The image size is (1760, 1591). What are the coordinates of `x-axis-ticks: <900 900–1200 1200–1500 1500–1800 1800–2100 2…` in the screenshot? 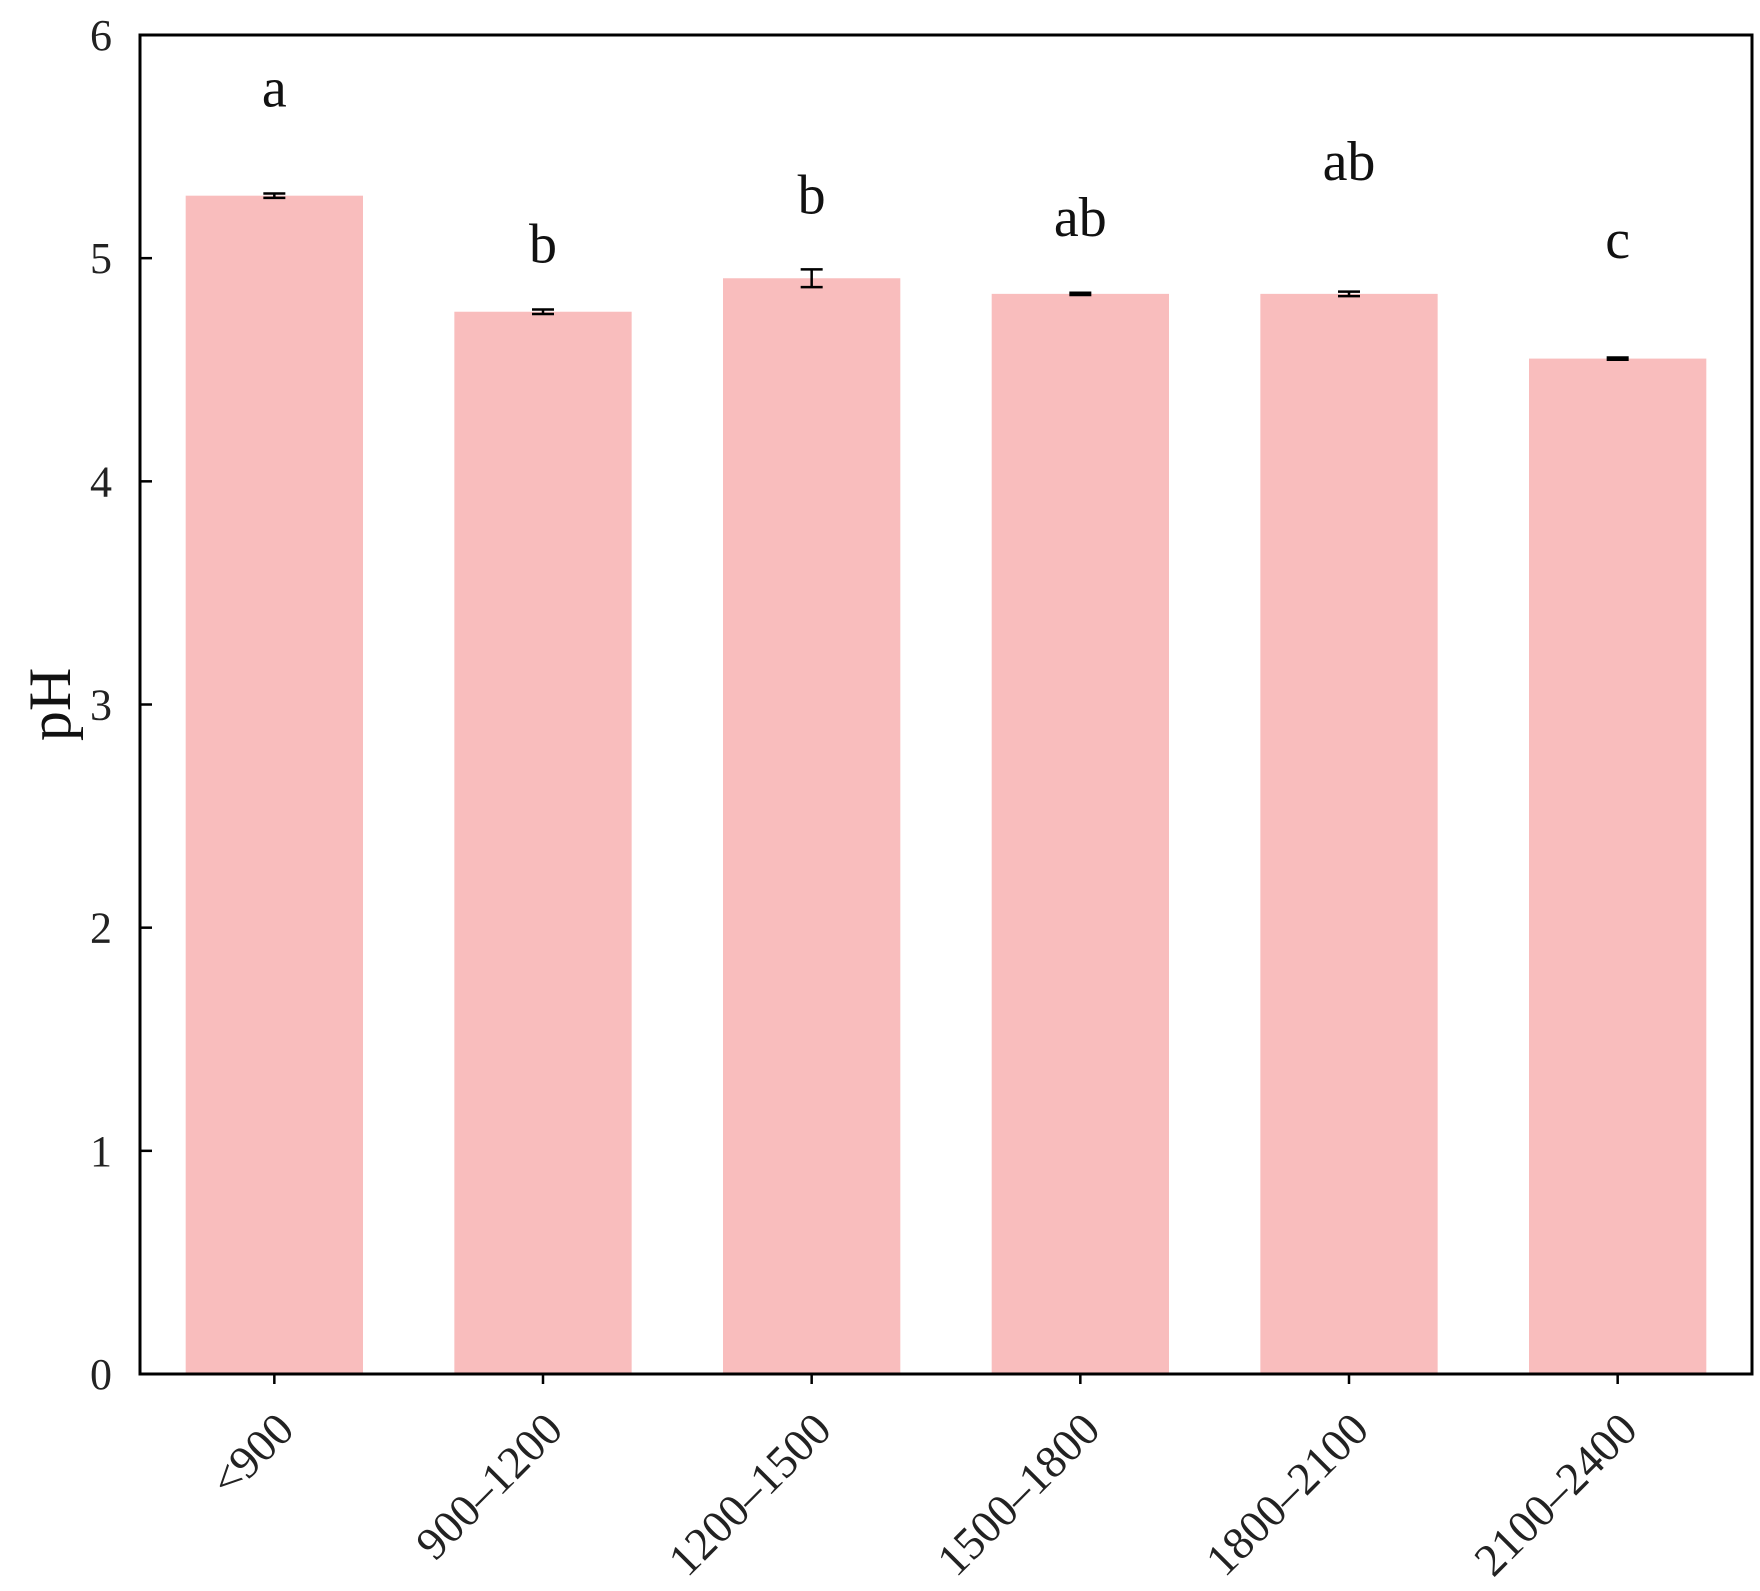 It's located at (923, 1479).